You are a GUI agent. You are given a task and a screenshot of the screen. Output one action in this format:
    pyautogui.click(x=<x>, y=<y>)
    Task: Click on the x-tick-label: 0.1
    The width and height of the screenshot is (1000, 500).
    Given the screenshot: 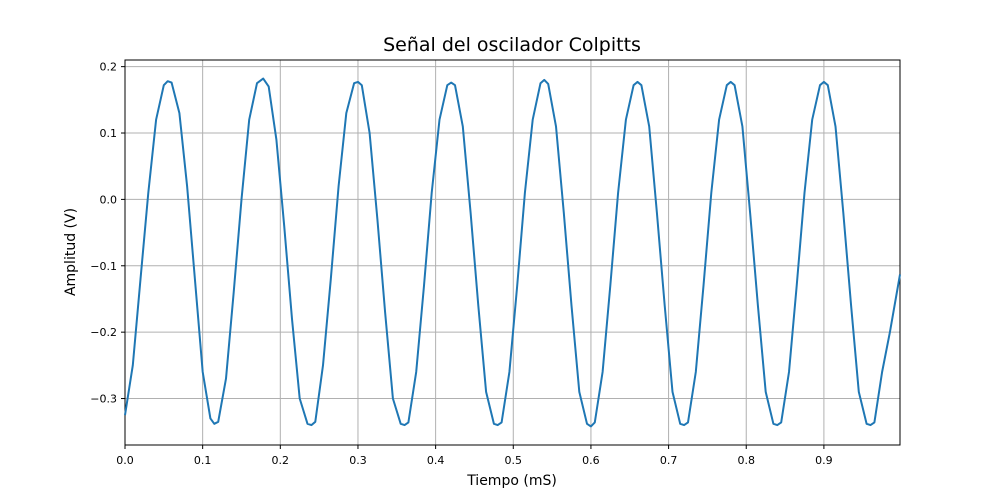 What is the action you would take?
    pyautogui.click(x=203, y=460)
    